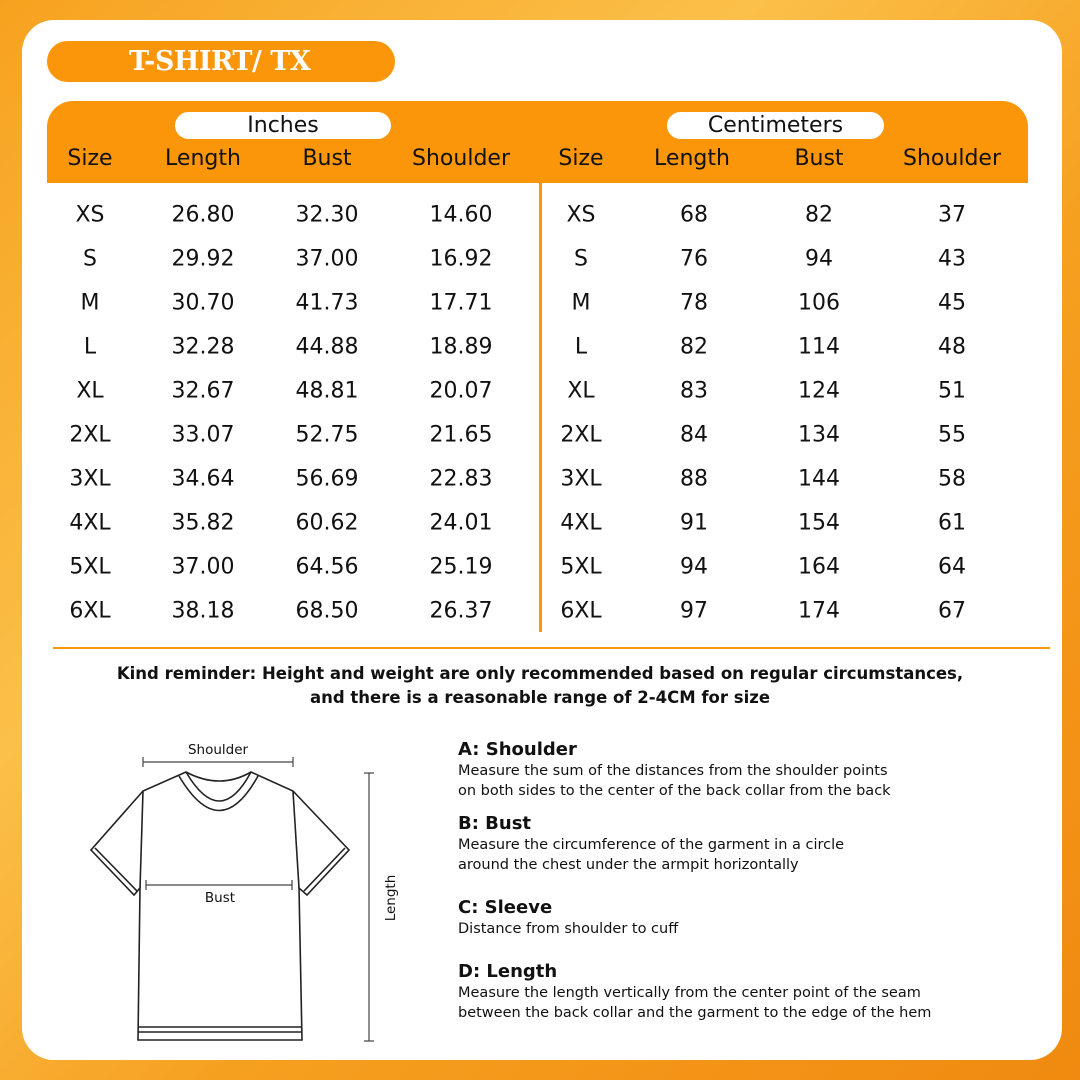 Image resolution: width=1080 pixels, height=1080 pixels. Describe the element at coordinates (461, 611) in the screenshot. I see `cell-shoulder-in: 26.37` at that location.